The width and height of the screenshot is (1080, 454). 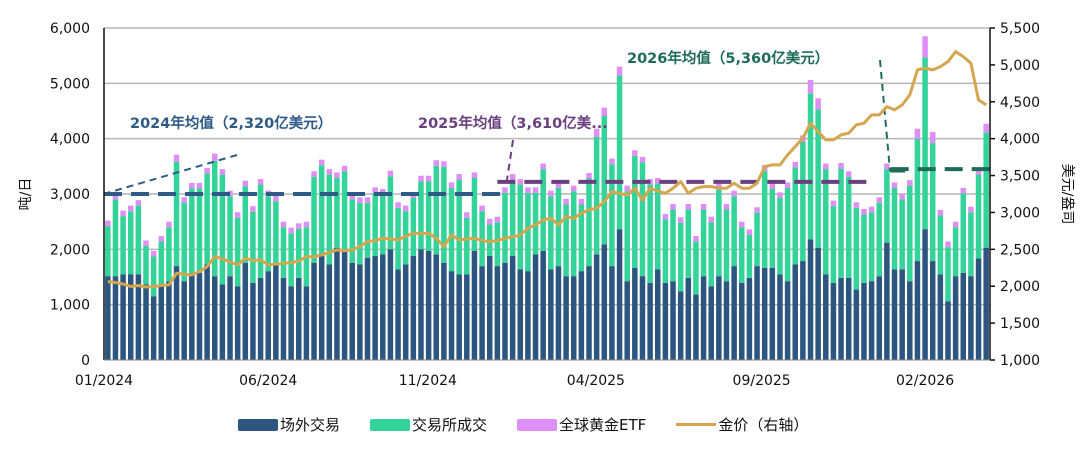 What do you see at coordinates (1020, 361) in the screenshot?
I see `ytick-right-label: 1,000` at bounding box center [1020, 361].